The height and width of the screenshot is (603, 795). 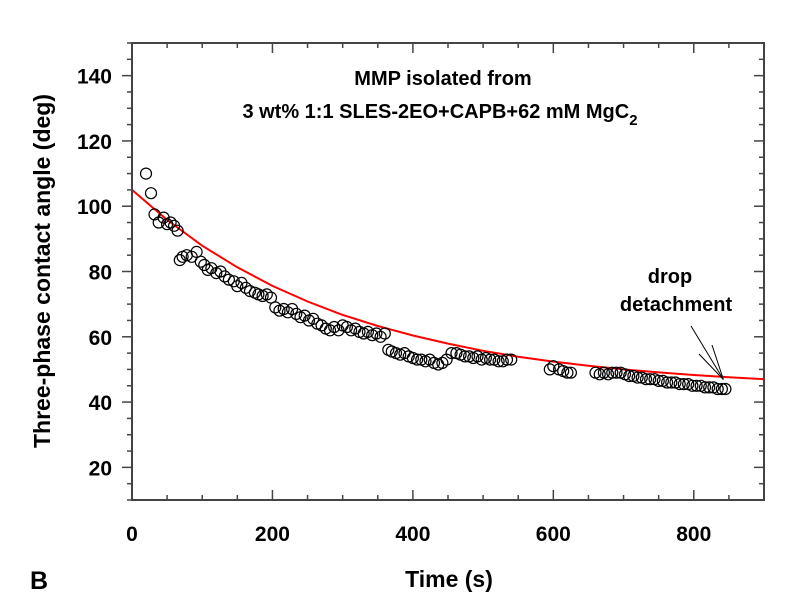 I want to click on chart-title-line-2-main: 3 wt% 1:1 SLES-2EO+CAPB+62 mM MgC, so click(x=435, y=112).